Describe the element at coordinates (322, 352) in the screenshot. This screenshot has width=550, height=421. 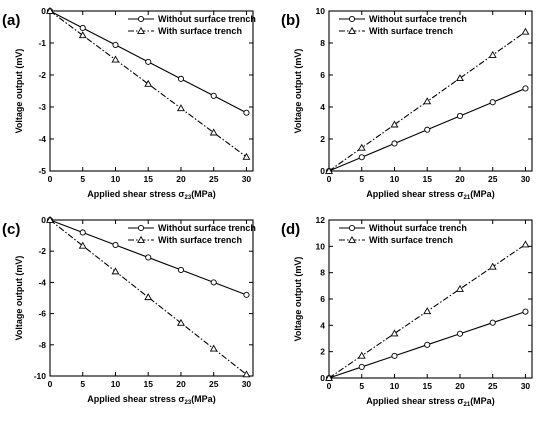
I see `y-tick-label: 2` at that location.